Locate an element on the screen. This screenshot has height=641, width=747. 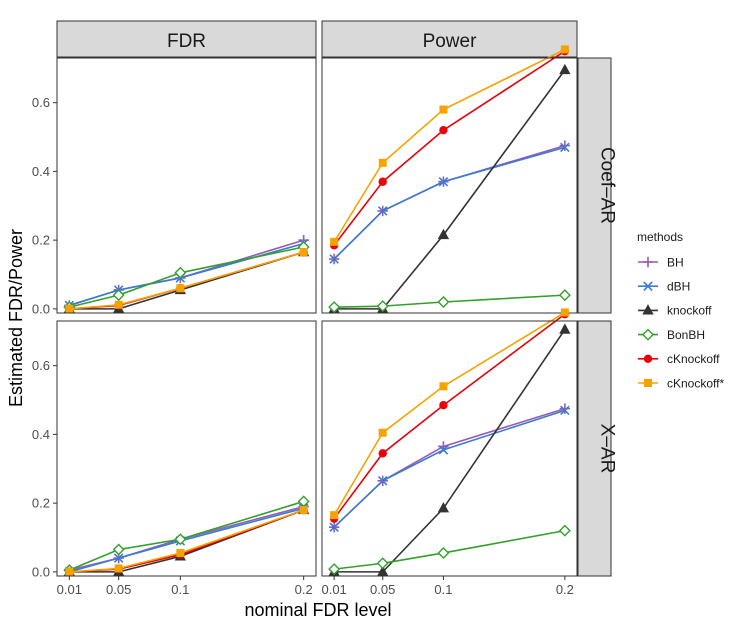
legend-label: knockoff is located at coordinates (689, 311).